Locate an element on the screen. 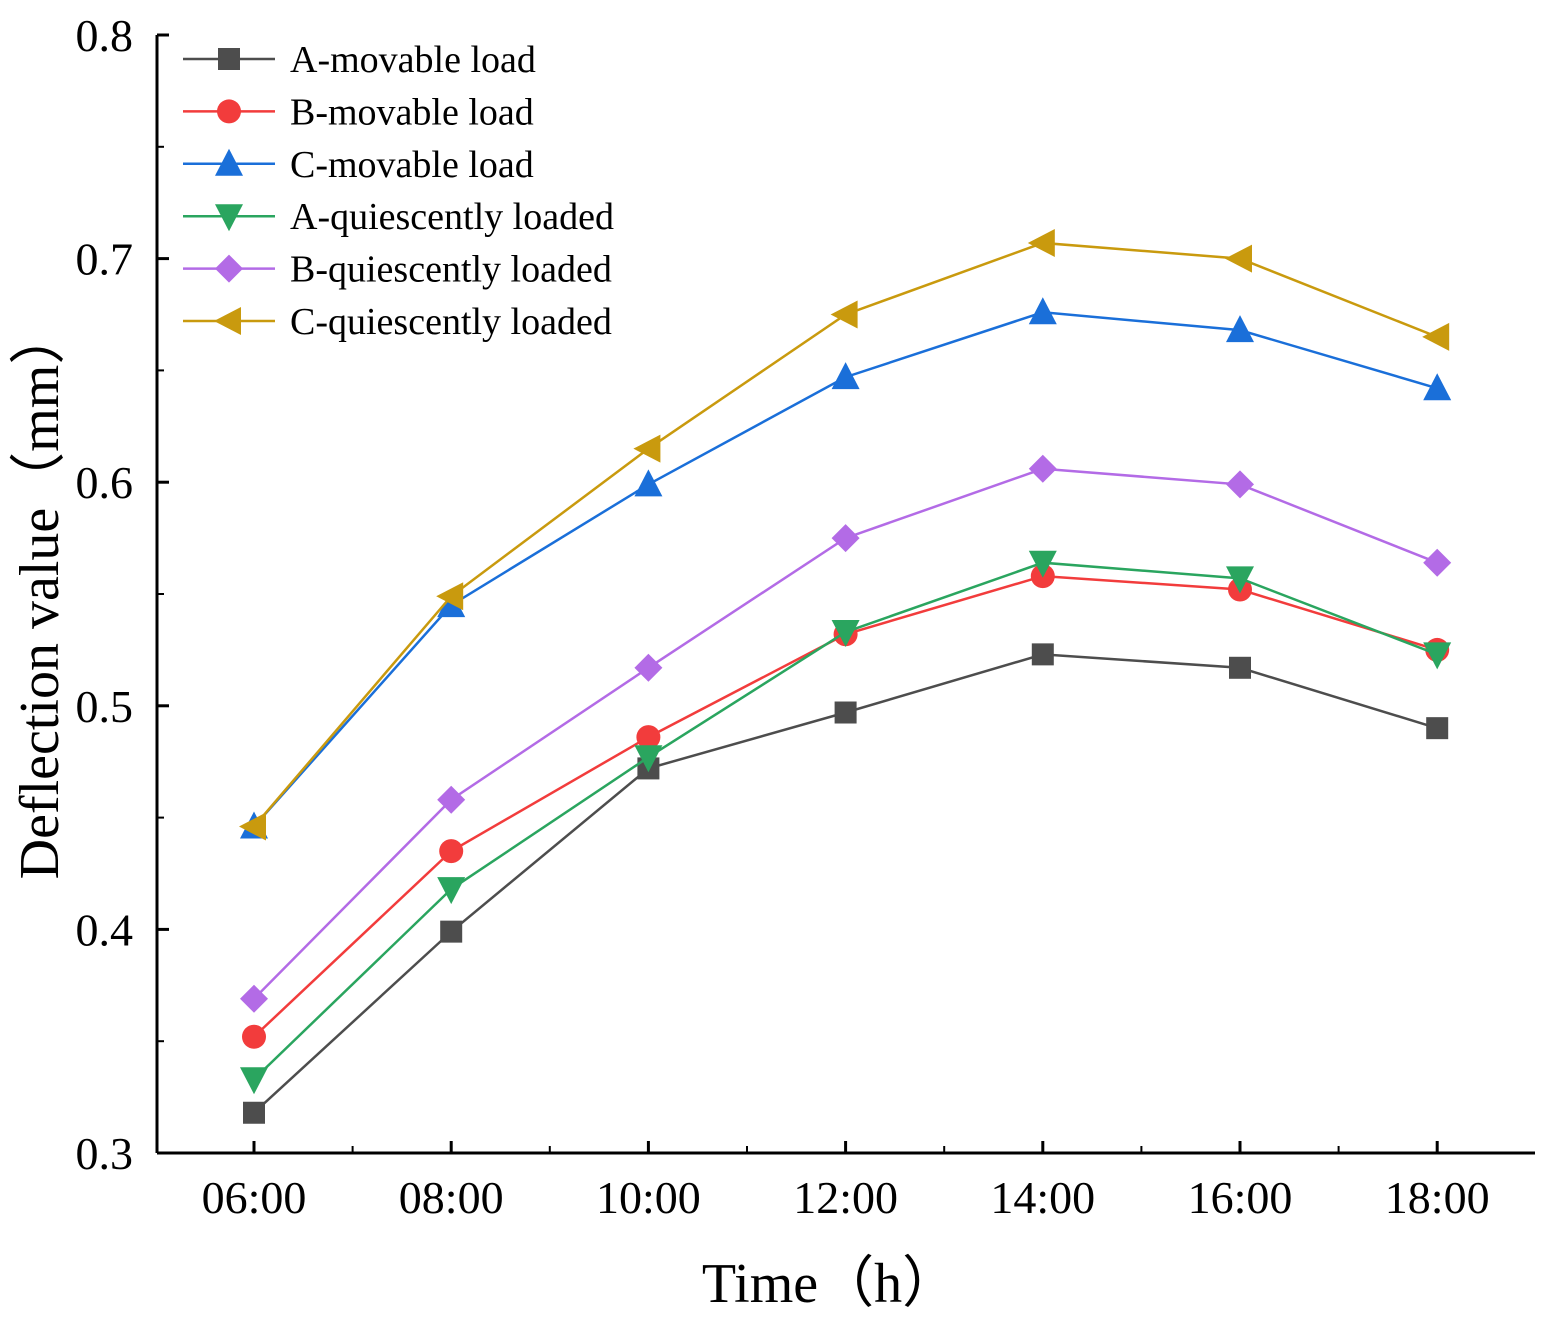 The image size is (1556, 1324). y-tick-label: 0.3 is located at coordinates (105, 1153).